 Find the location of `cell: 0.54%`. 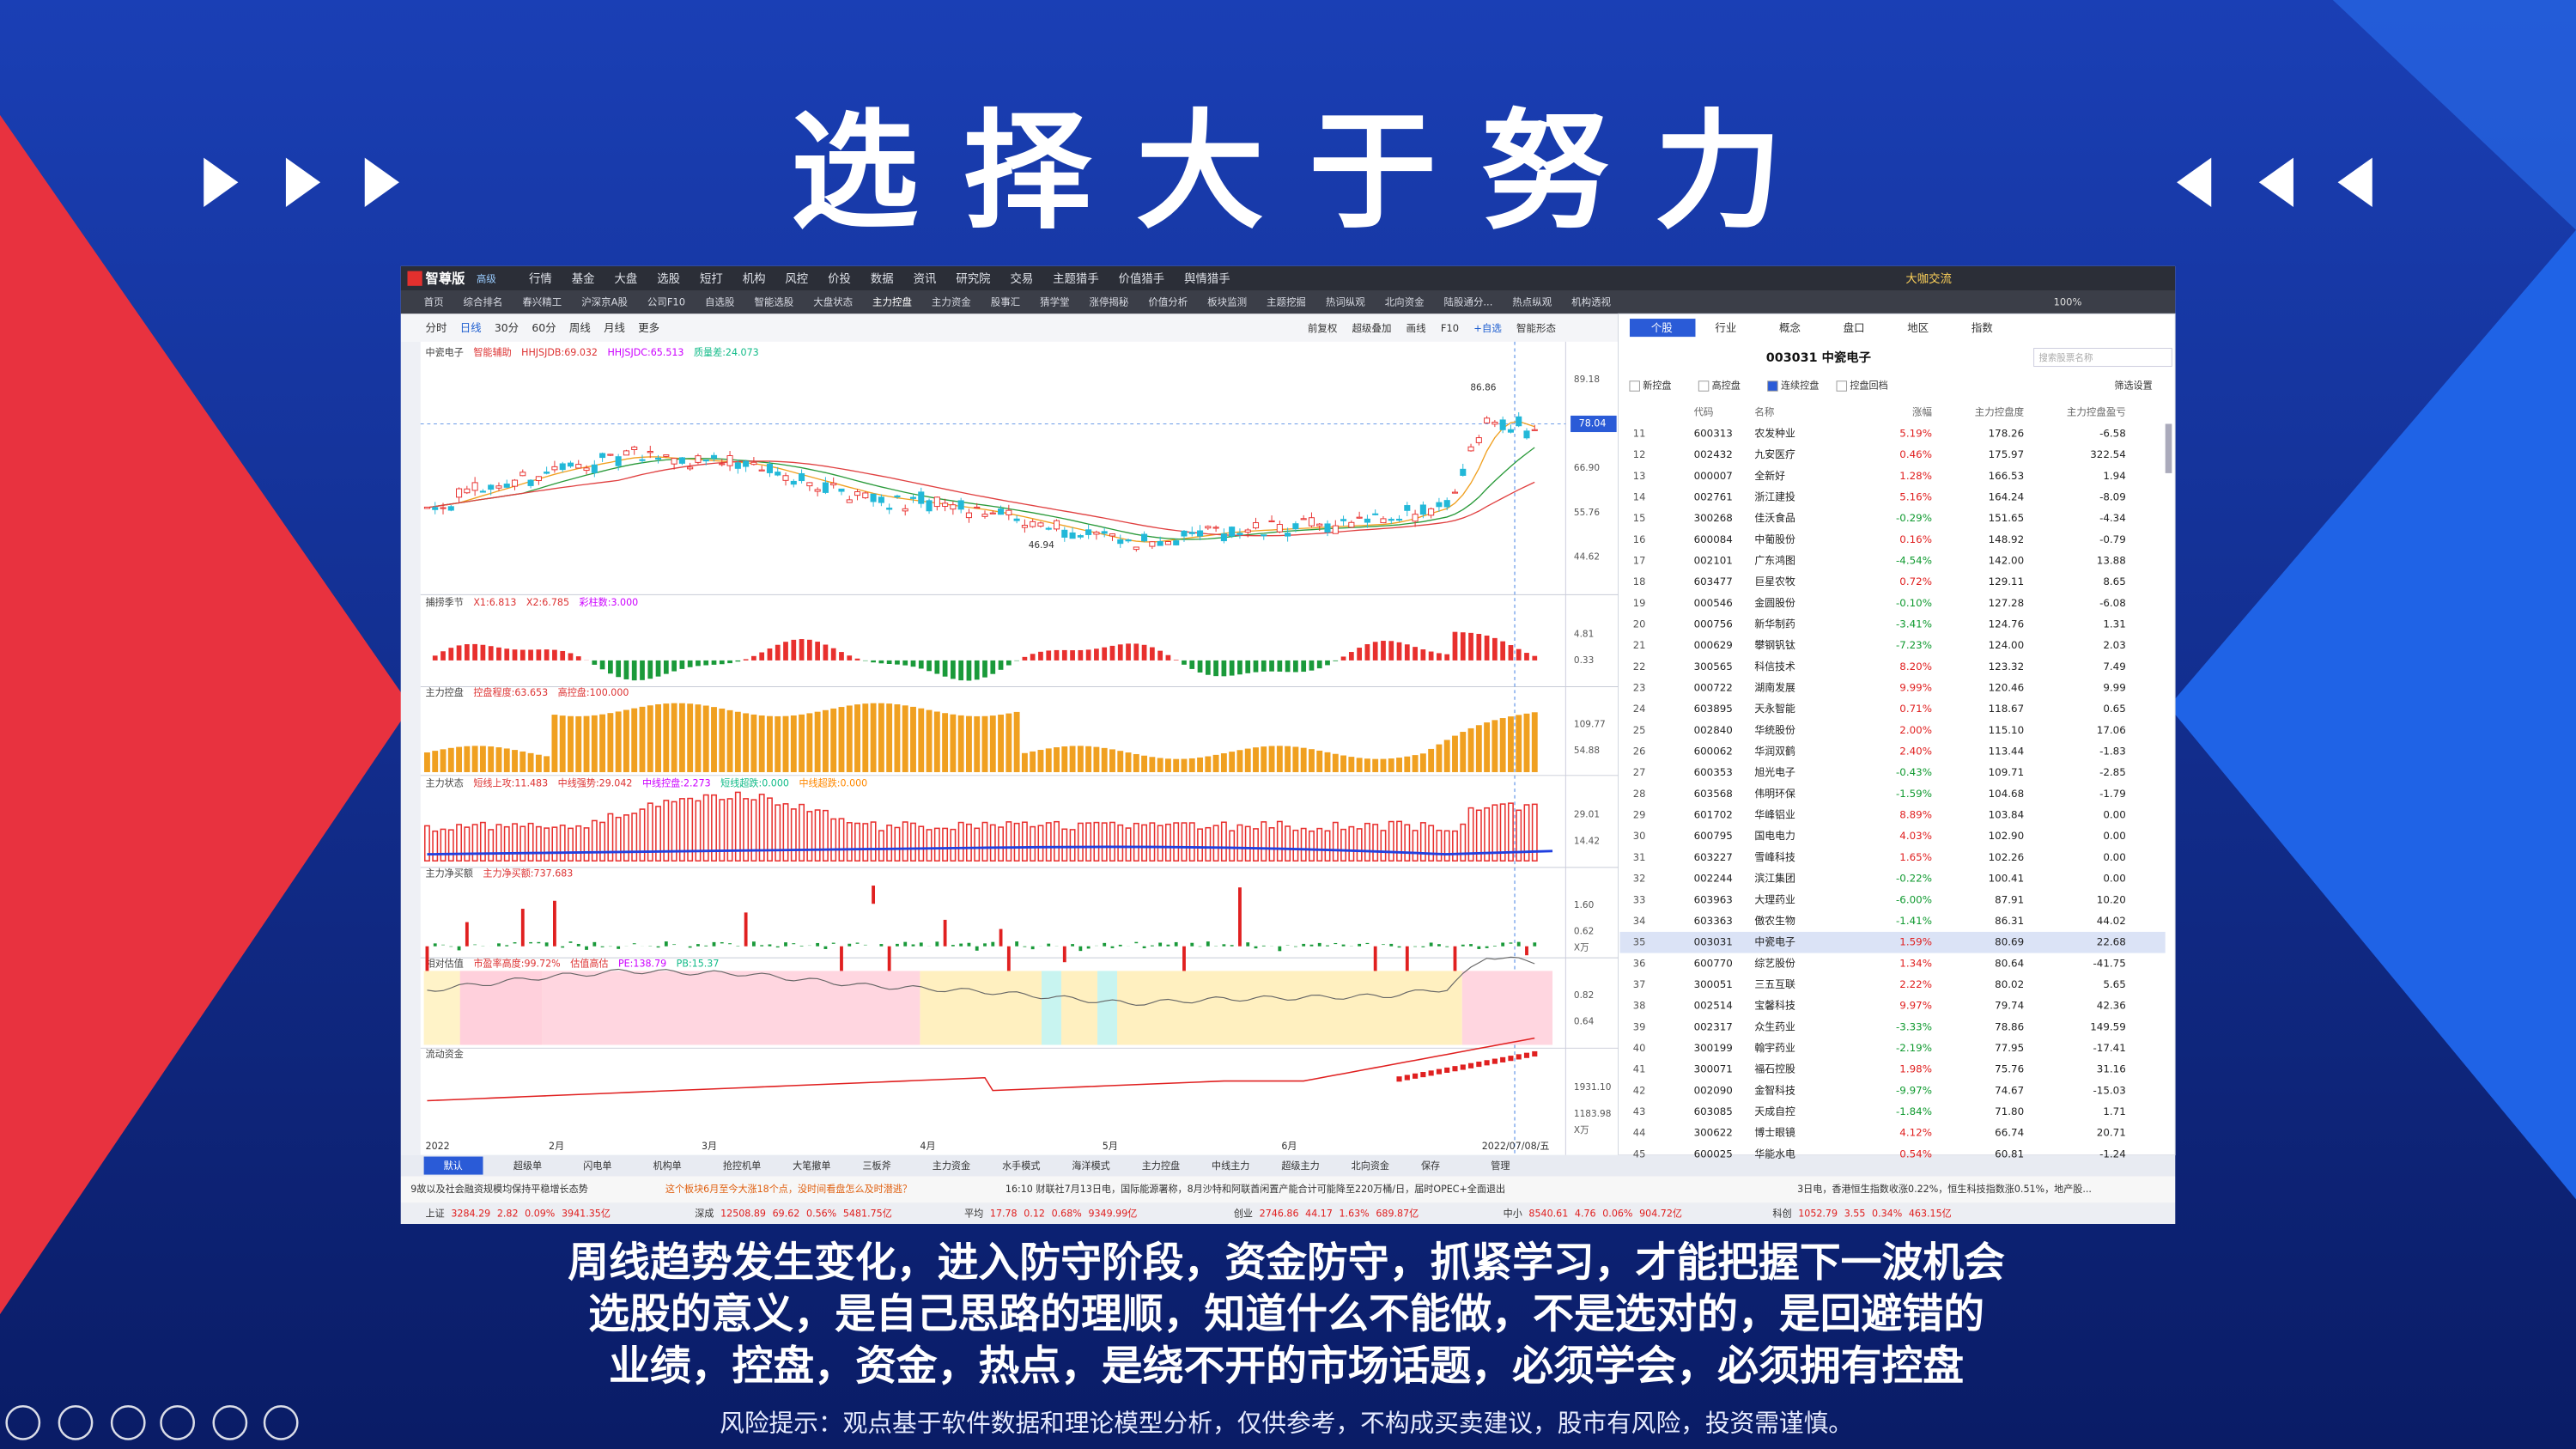

cell: 0.54% is located at coordinates (1916, 1154).